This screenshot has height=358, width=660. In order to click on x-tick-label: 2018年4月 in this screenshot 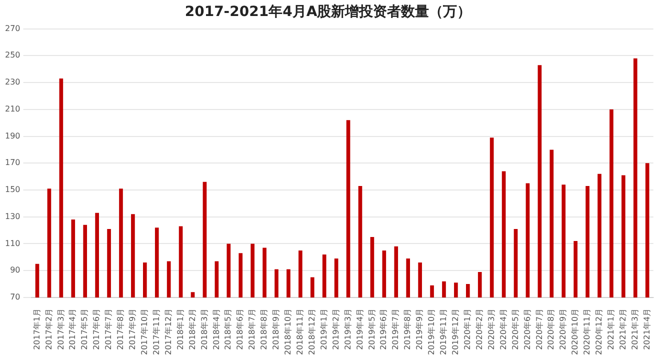, I will do `click(216, 329)`.